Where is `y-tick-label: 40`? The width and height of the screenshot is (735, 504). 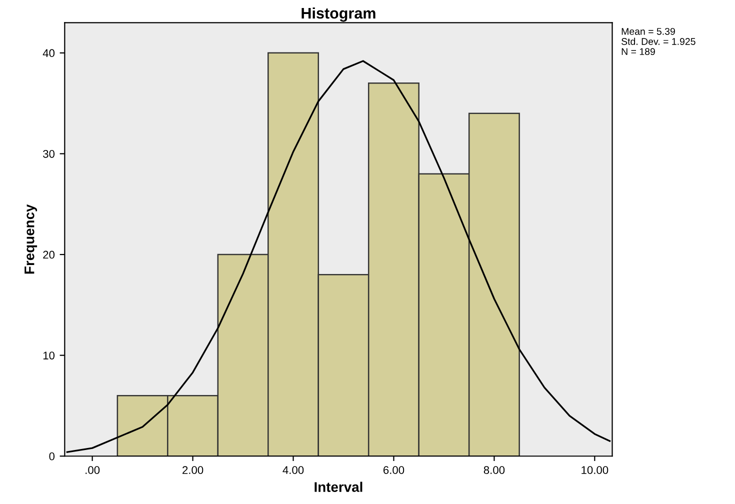
y-tick-label: 40 is located at coordinates (48, 53).